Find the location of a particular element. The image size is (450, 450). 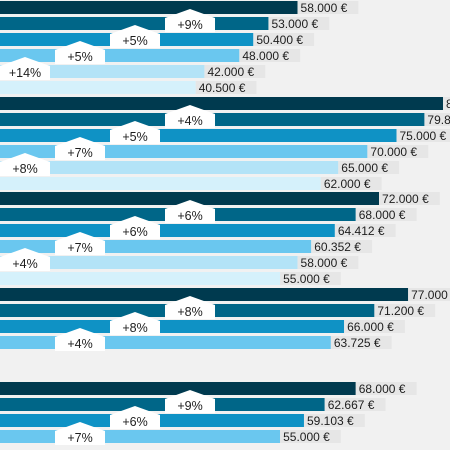

value-label: 48.000 € is located at coordinates (265, 56).